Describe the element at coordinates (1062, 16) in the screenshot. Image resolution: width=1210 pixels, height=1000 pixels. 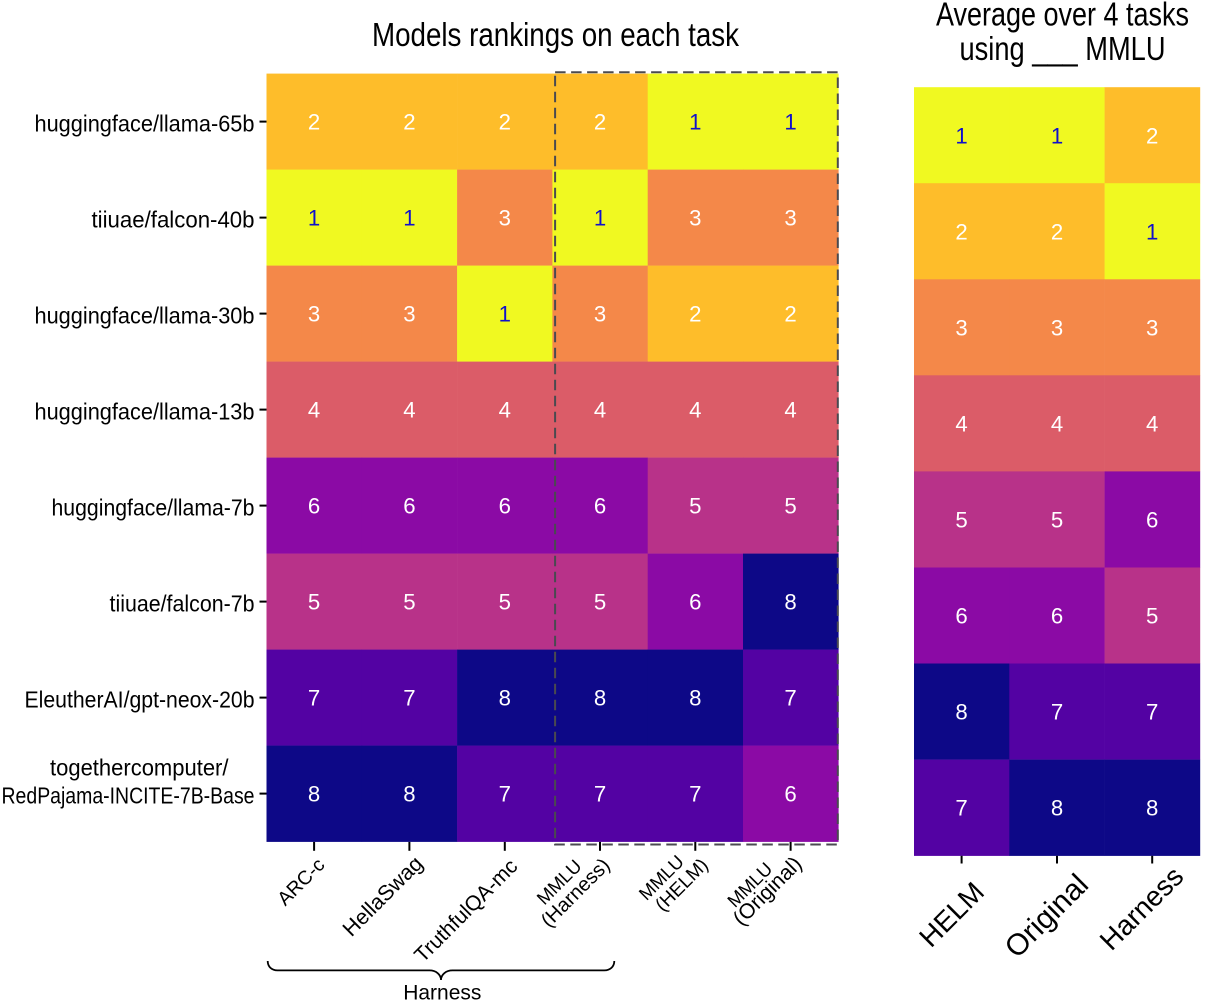
I see `svg-text: Average over 4 tasks` at that location.